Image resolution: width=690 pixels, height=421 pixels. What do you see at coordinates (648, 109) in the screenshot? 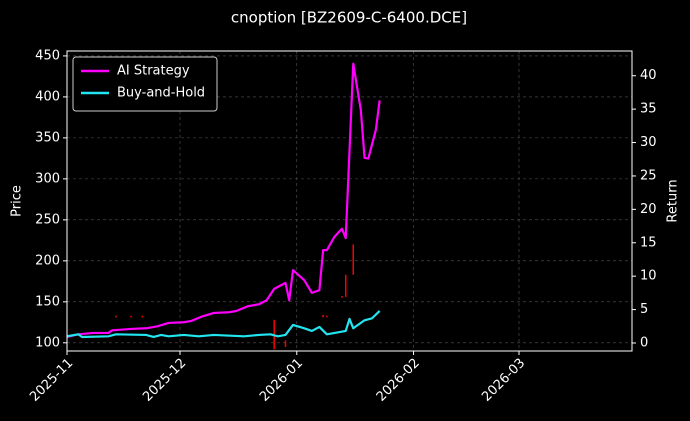
I see `y2-tick-label: 35` at bounding box center [648, 109].